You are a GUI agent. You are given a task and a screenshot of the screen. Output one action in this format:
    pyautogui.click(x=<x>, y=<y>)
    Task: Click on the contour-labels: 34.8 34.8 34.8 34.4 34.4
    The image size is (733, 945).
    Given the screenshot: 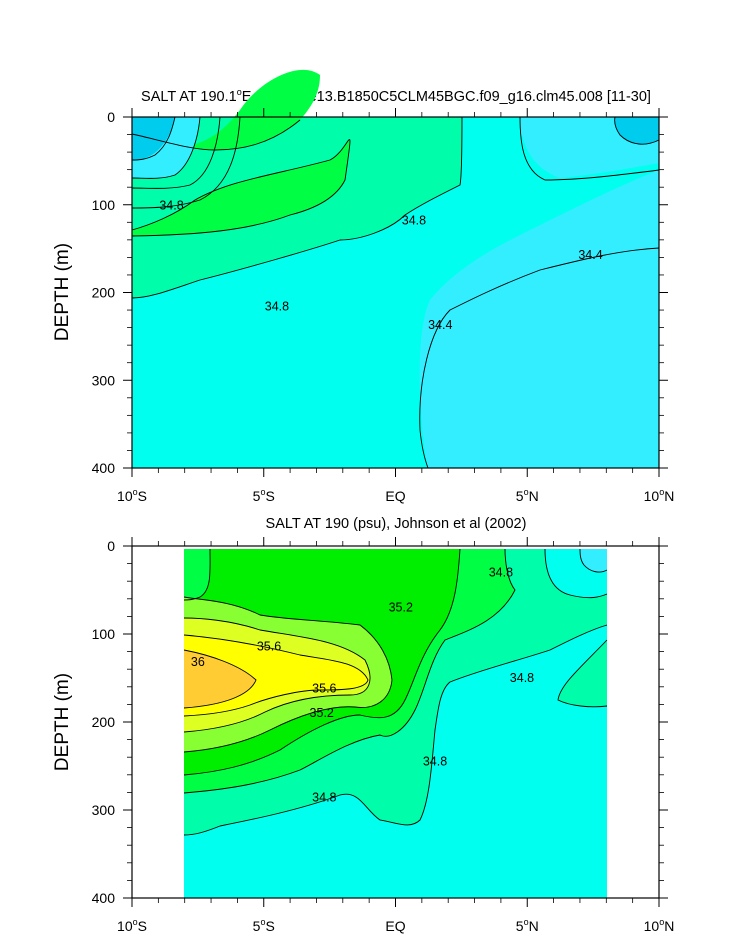 What is the action you would take?
    pyautogui.click(x=380, y=265)
    